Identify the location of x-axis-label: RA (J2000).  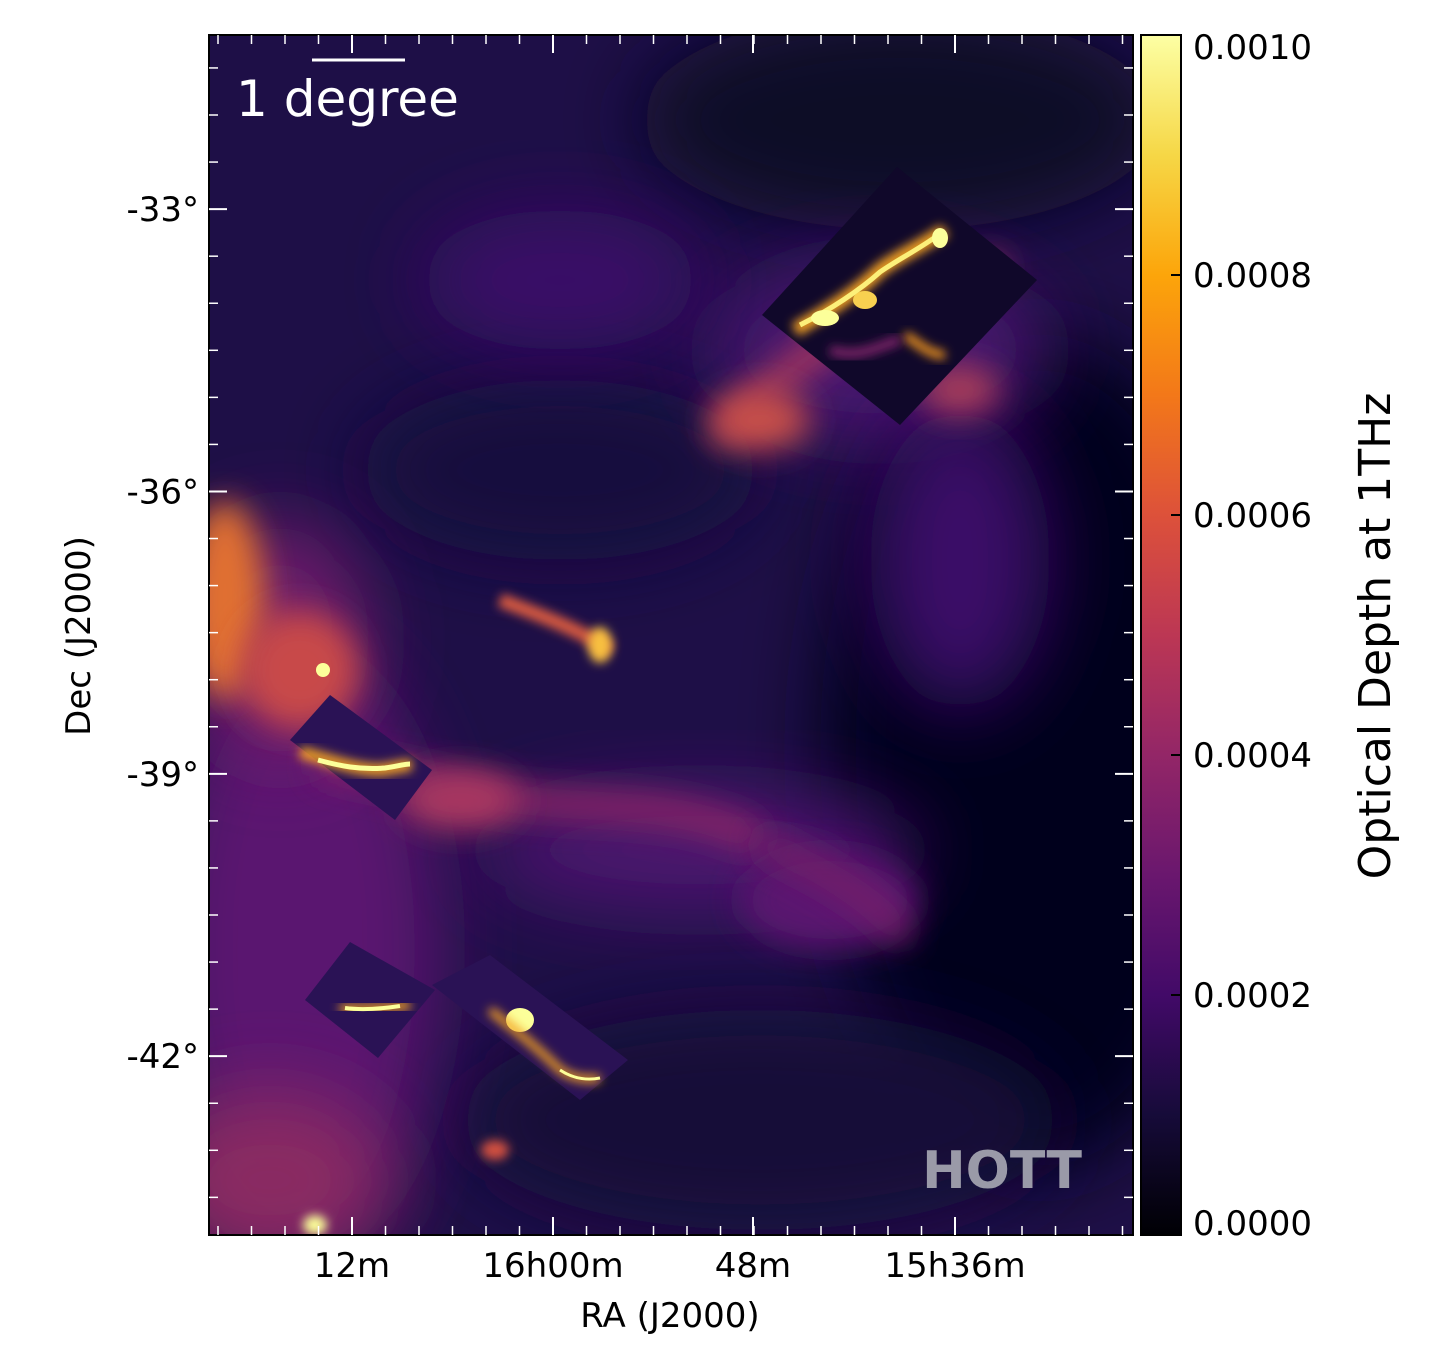
(669, 1316).